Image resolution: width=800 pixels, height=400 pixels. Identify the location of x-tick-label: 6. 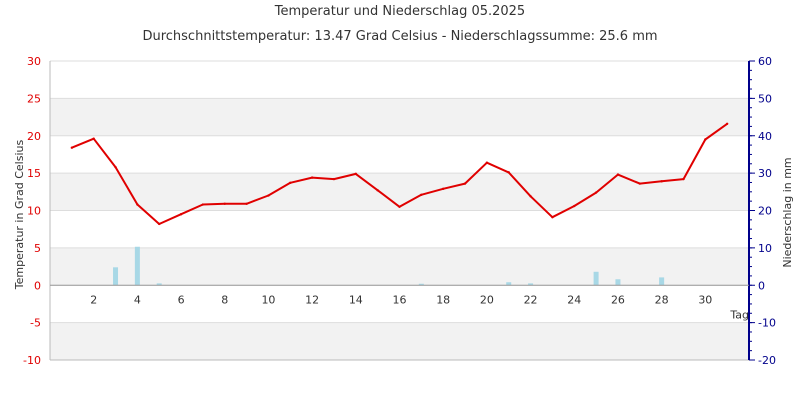
(181, 299).